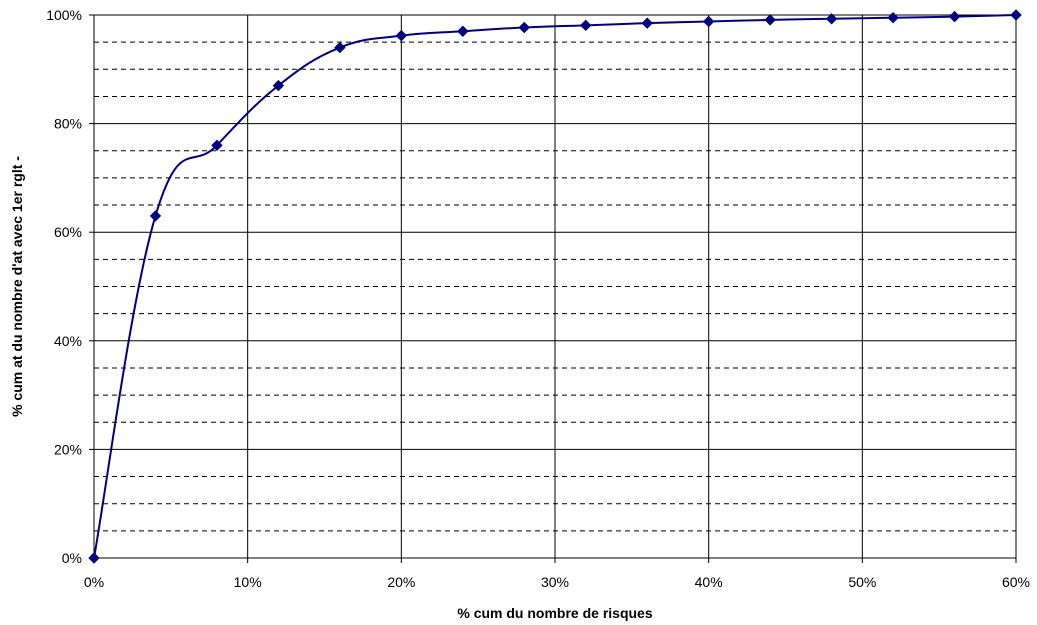 The image size is (1037, 625). I want to click on x-tick-label: 60%, so click(1016, 582).